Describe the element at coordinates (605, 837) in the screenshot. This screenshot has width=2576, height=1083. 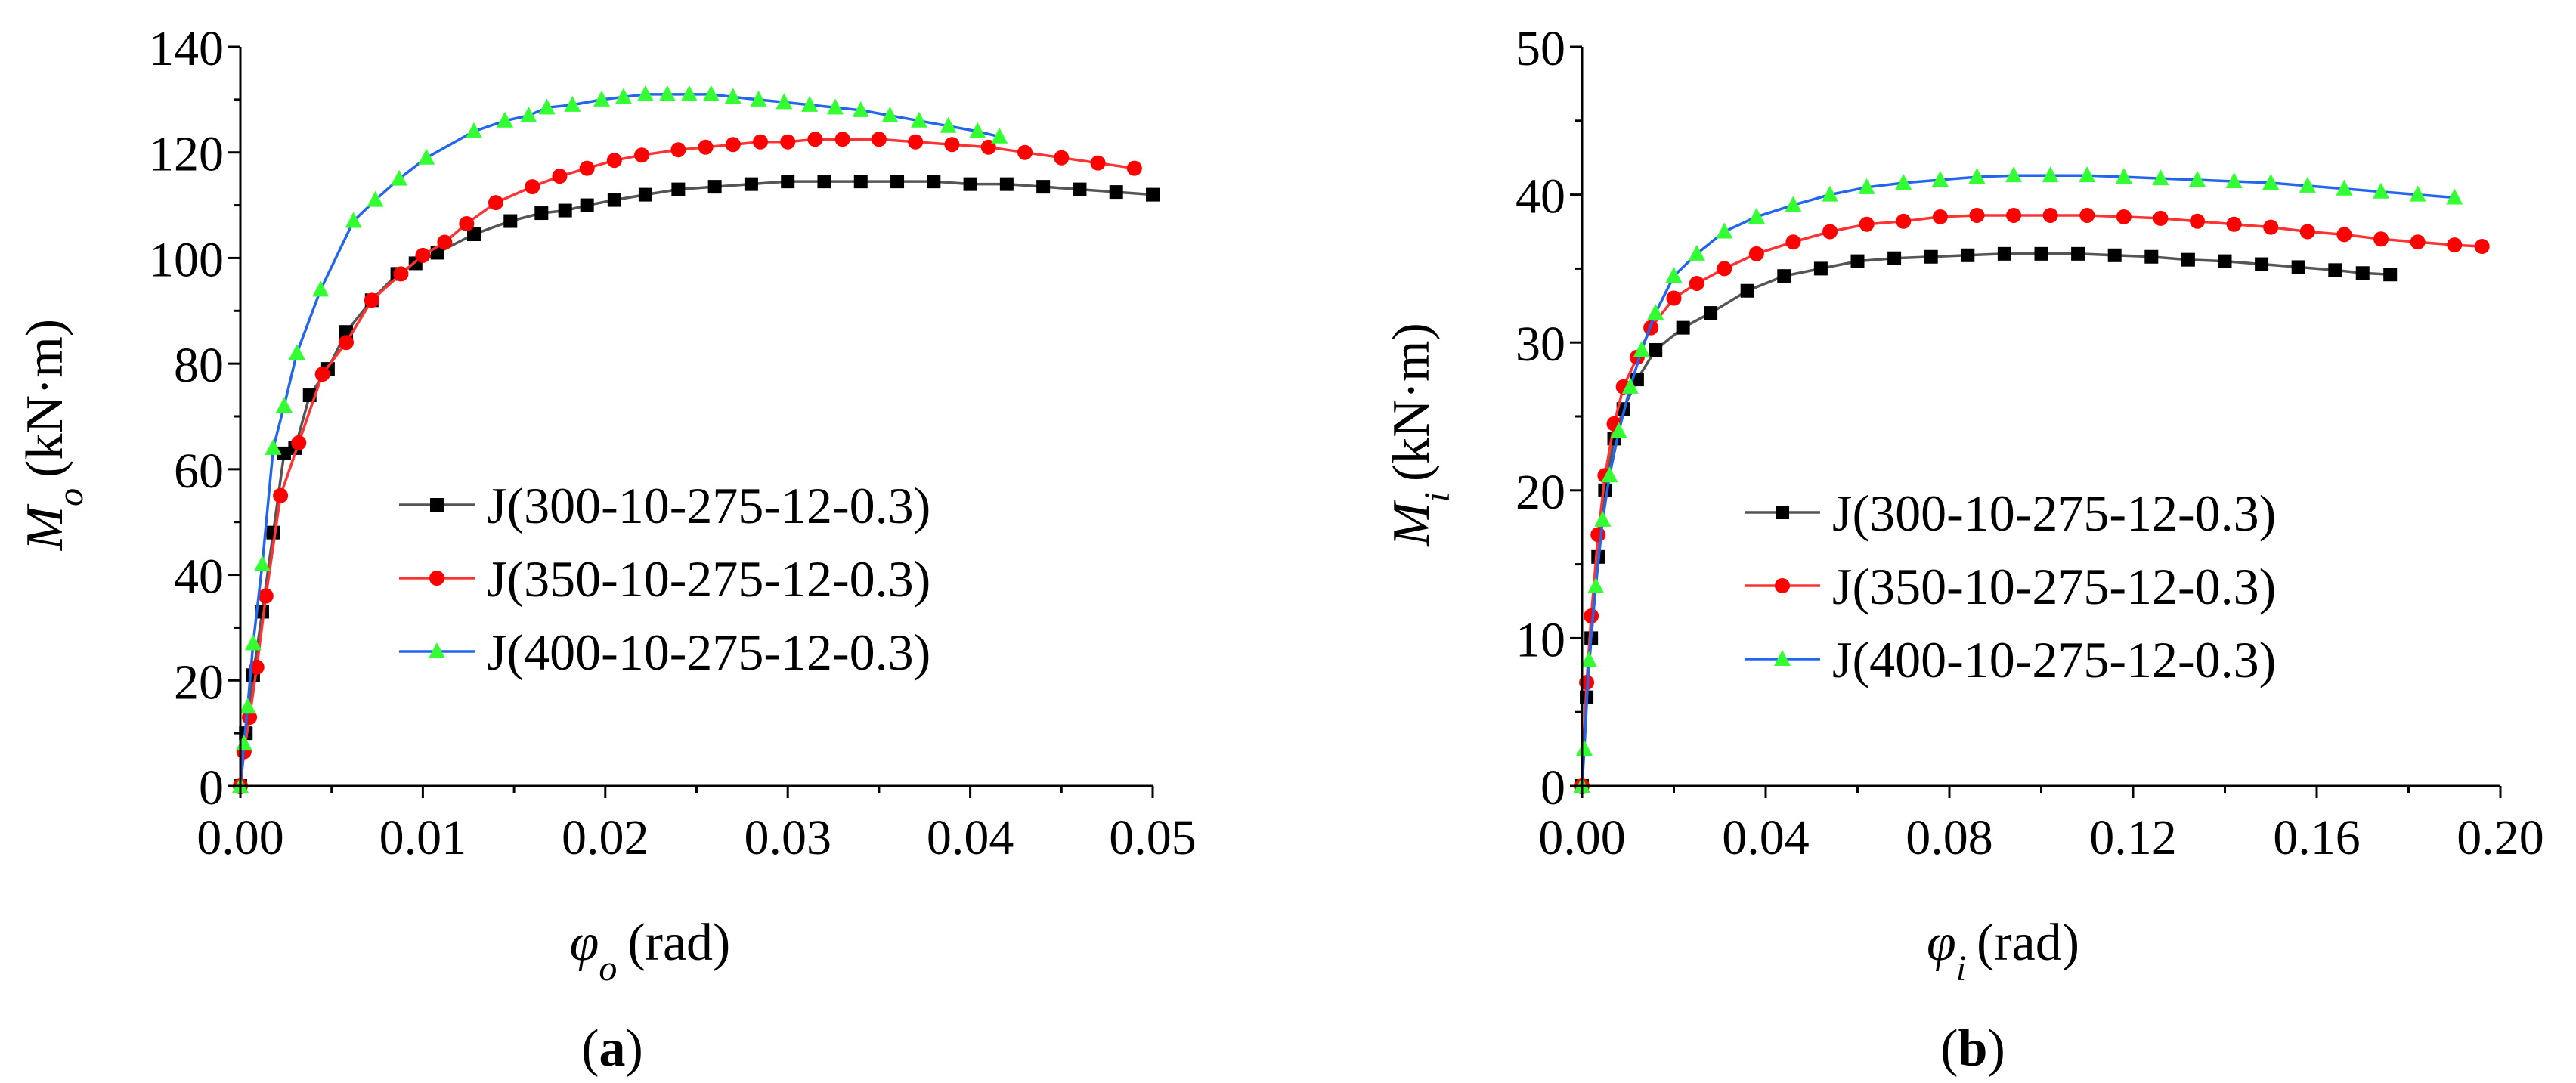
I see `x-tick-label: 0.02` at that location.